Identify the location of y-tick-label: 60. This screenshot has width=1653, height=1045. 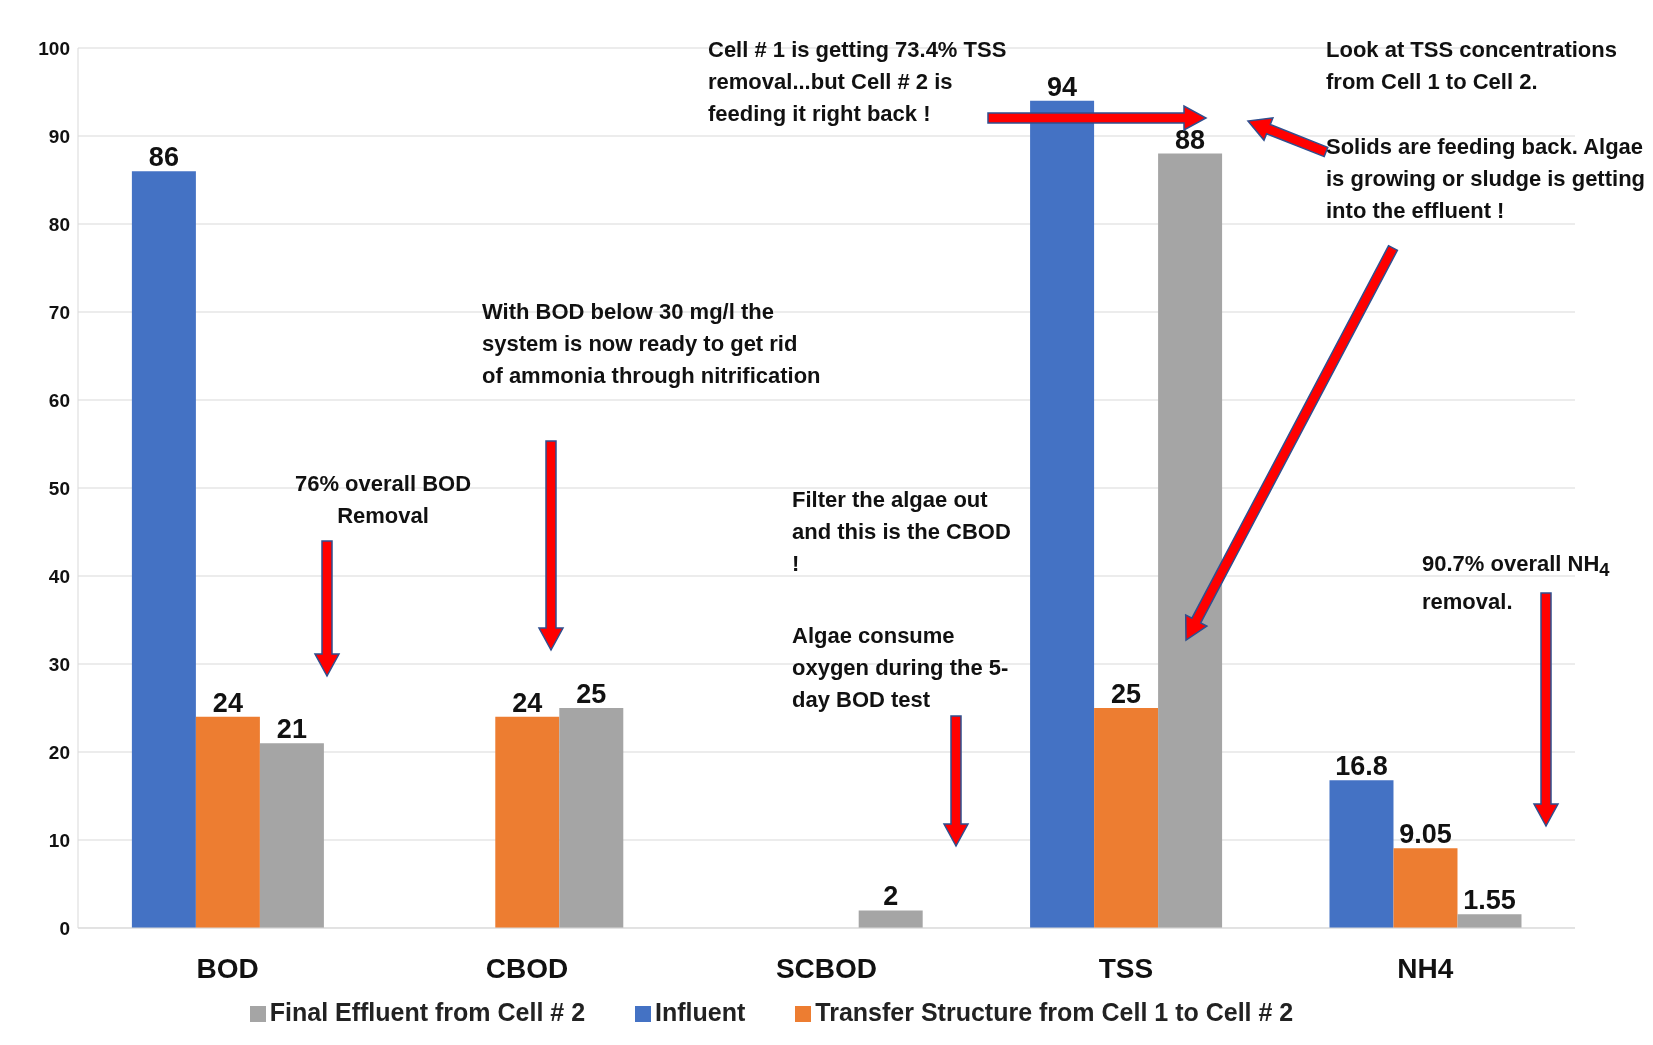
(59, 400).